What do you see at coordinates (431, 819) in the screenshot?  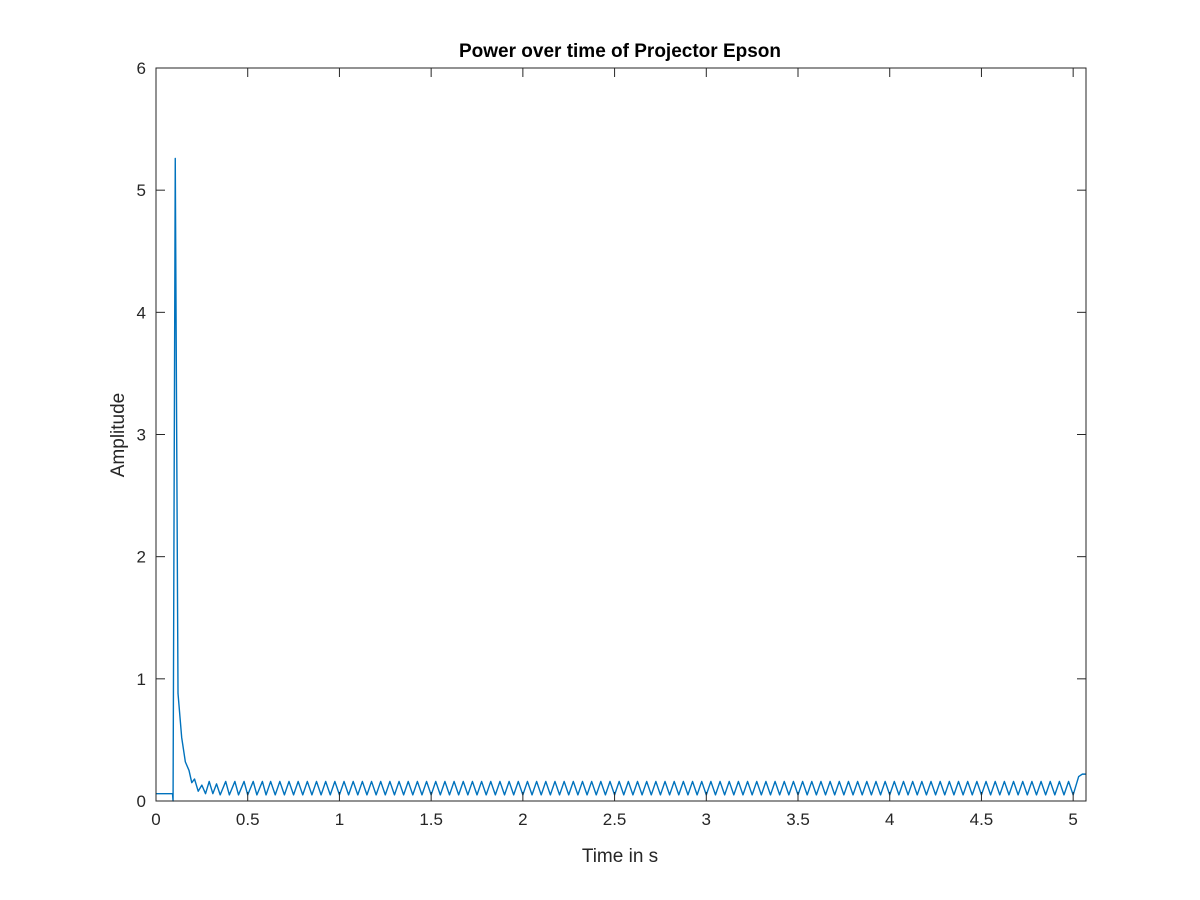 I see `x-tick-label: 1.5` at bounding box center [431, 819].